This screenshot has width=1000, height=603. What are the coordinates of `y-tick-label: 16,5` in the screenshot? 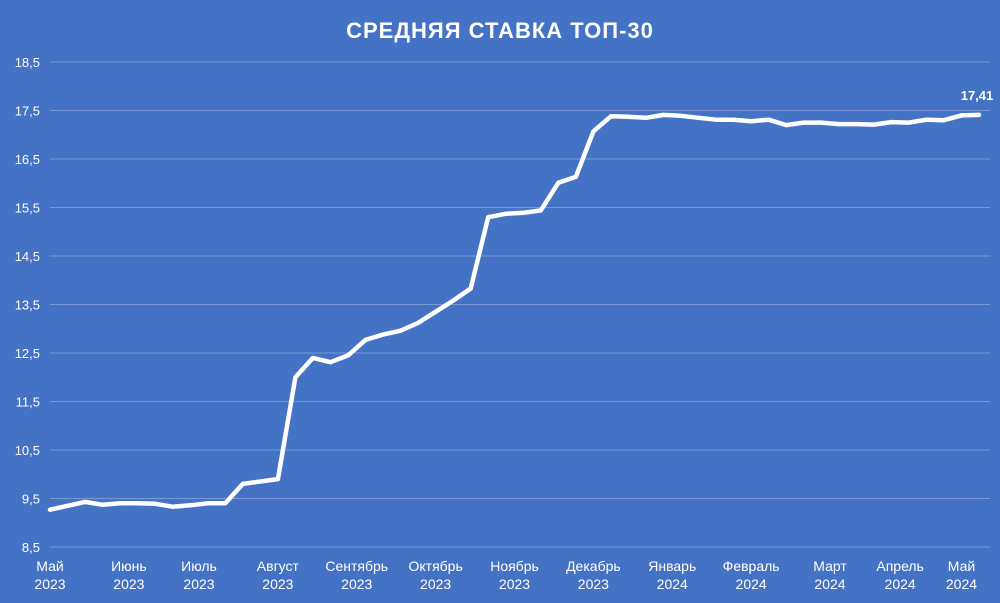 It's located at (27, 159).